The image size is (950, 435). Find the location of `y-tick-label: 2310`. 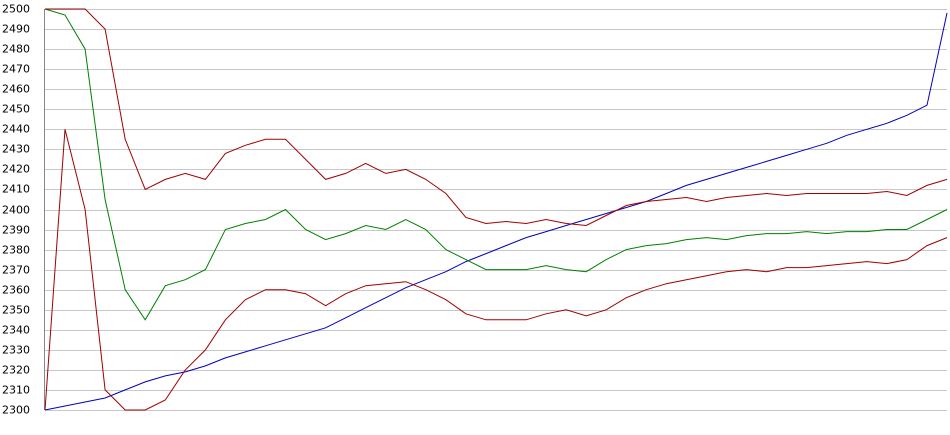

y-tick-label: 2310 is located at coordinates (16, 390).